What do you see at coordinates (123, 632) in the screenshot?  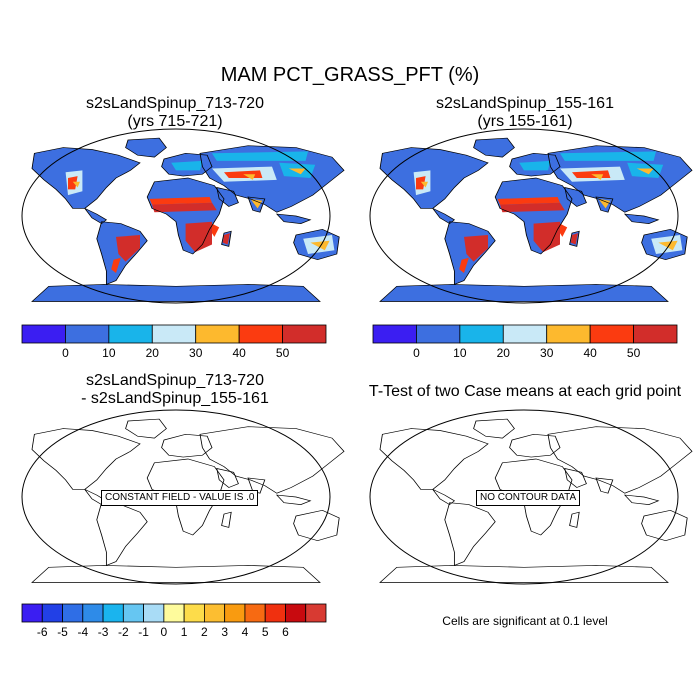 I see `diff-colorbar-tick-label: -2` at bounding box center [123, 632].